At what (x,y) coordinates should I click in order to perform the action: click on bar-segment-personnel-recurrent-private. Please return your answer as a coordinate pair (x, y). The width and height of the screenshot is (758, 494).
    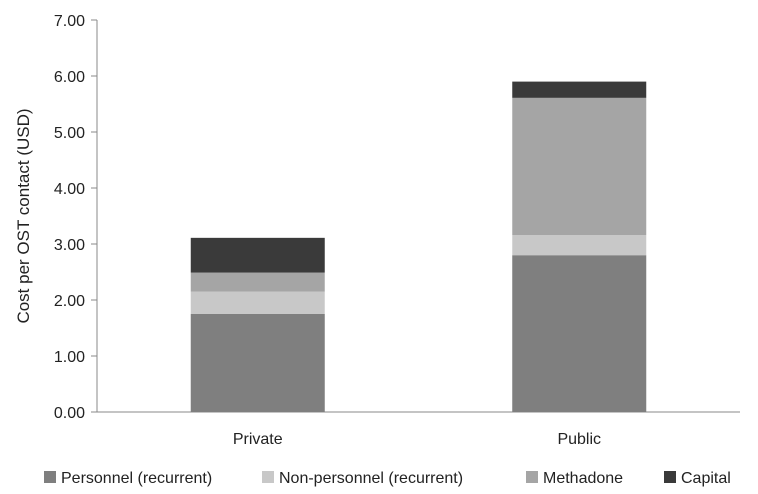
    Looking at the image, I should click on (257, 363).